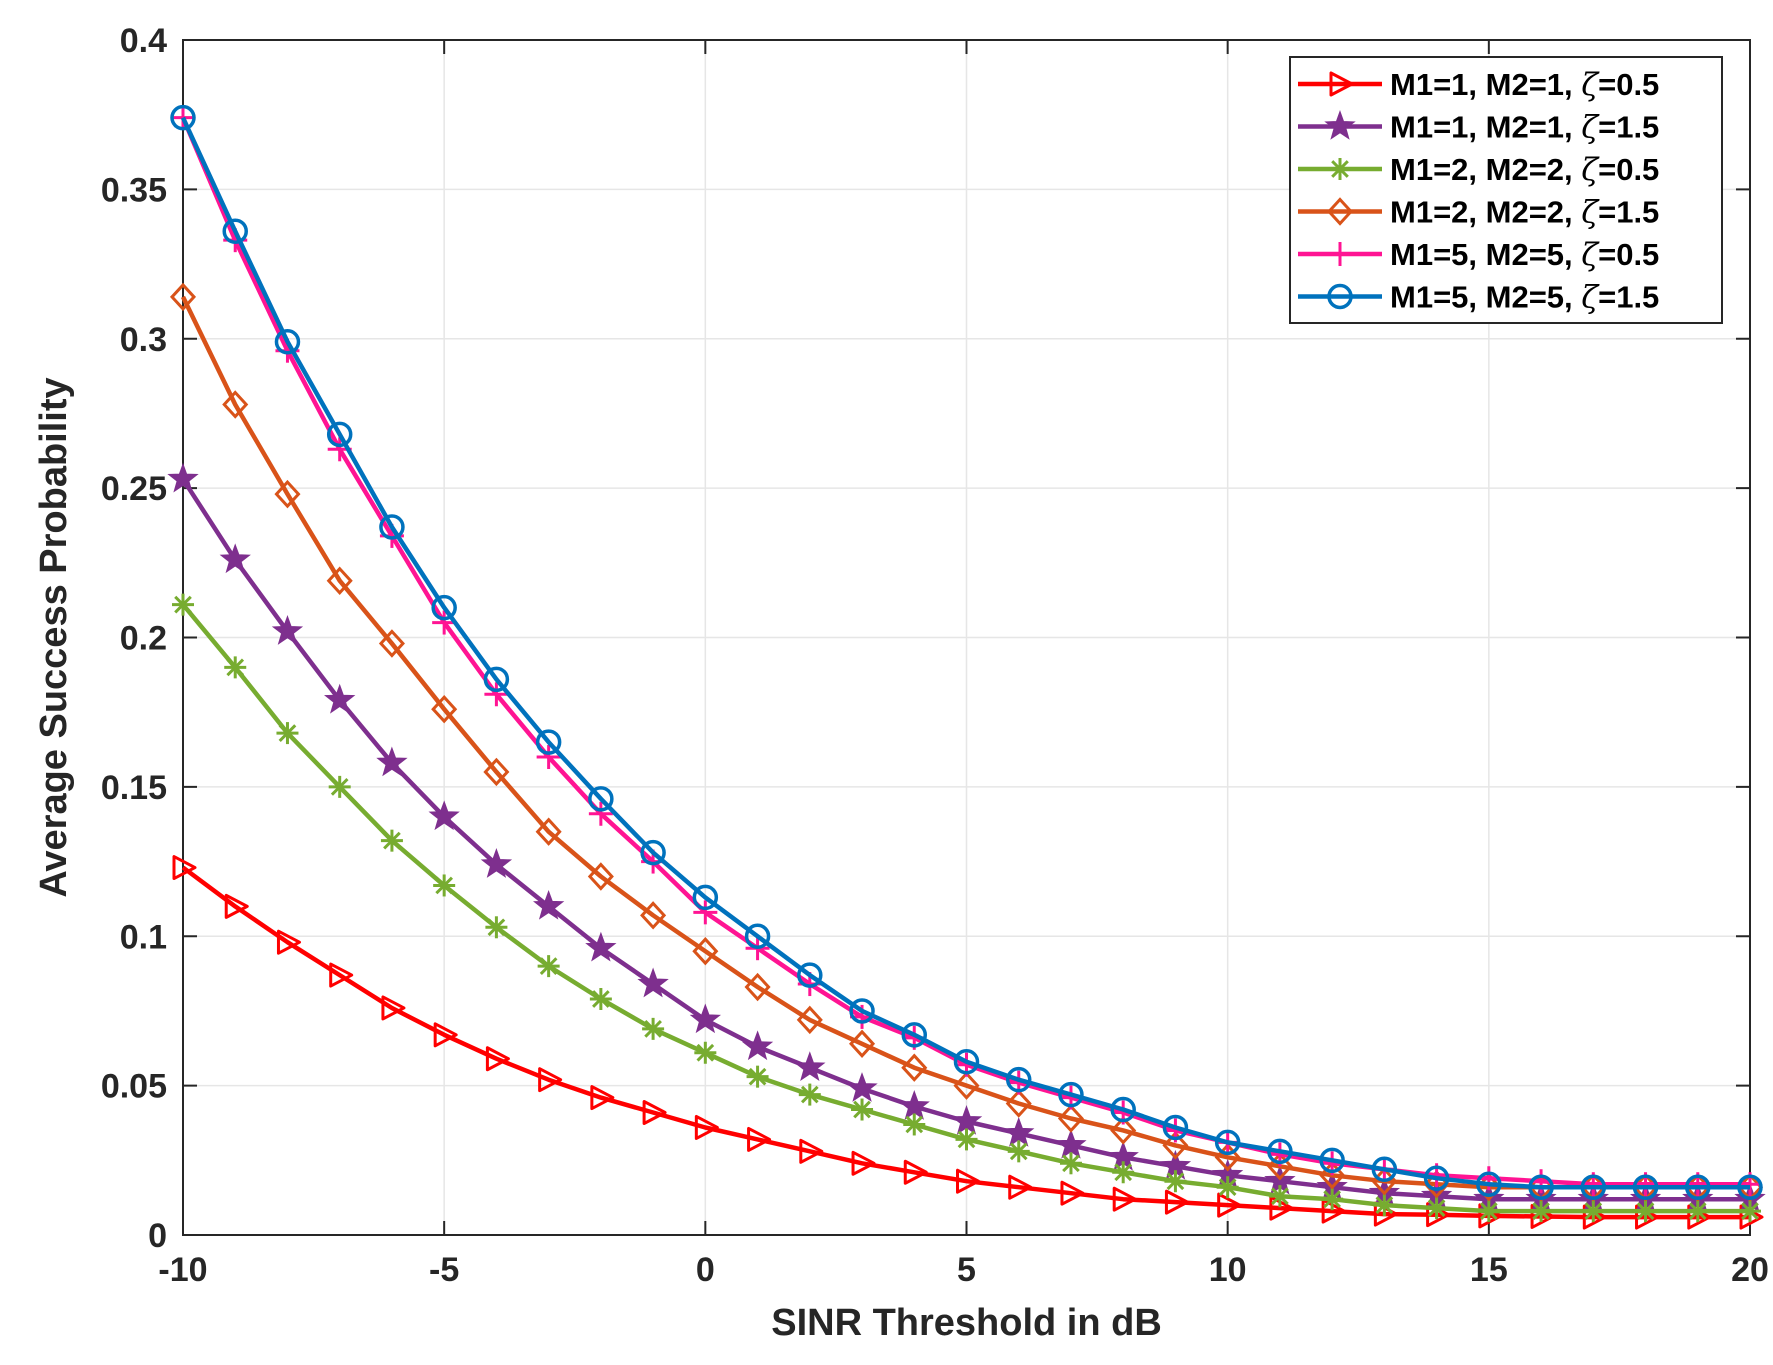 The width and height of the screenshot is (1773, 1365). What do you see at coordinates (966, 1323) in the screenshot?
I see `x-axis-label: SINR Threshold in dB` at bounding box center [966, 1323].